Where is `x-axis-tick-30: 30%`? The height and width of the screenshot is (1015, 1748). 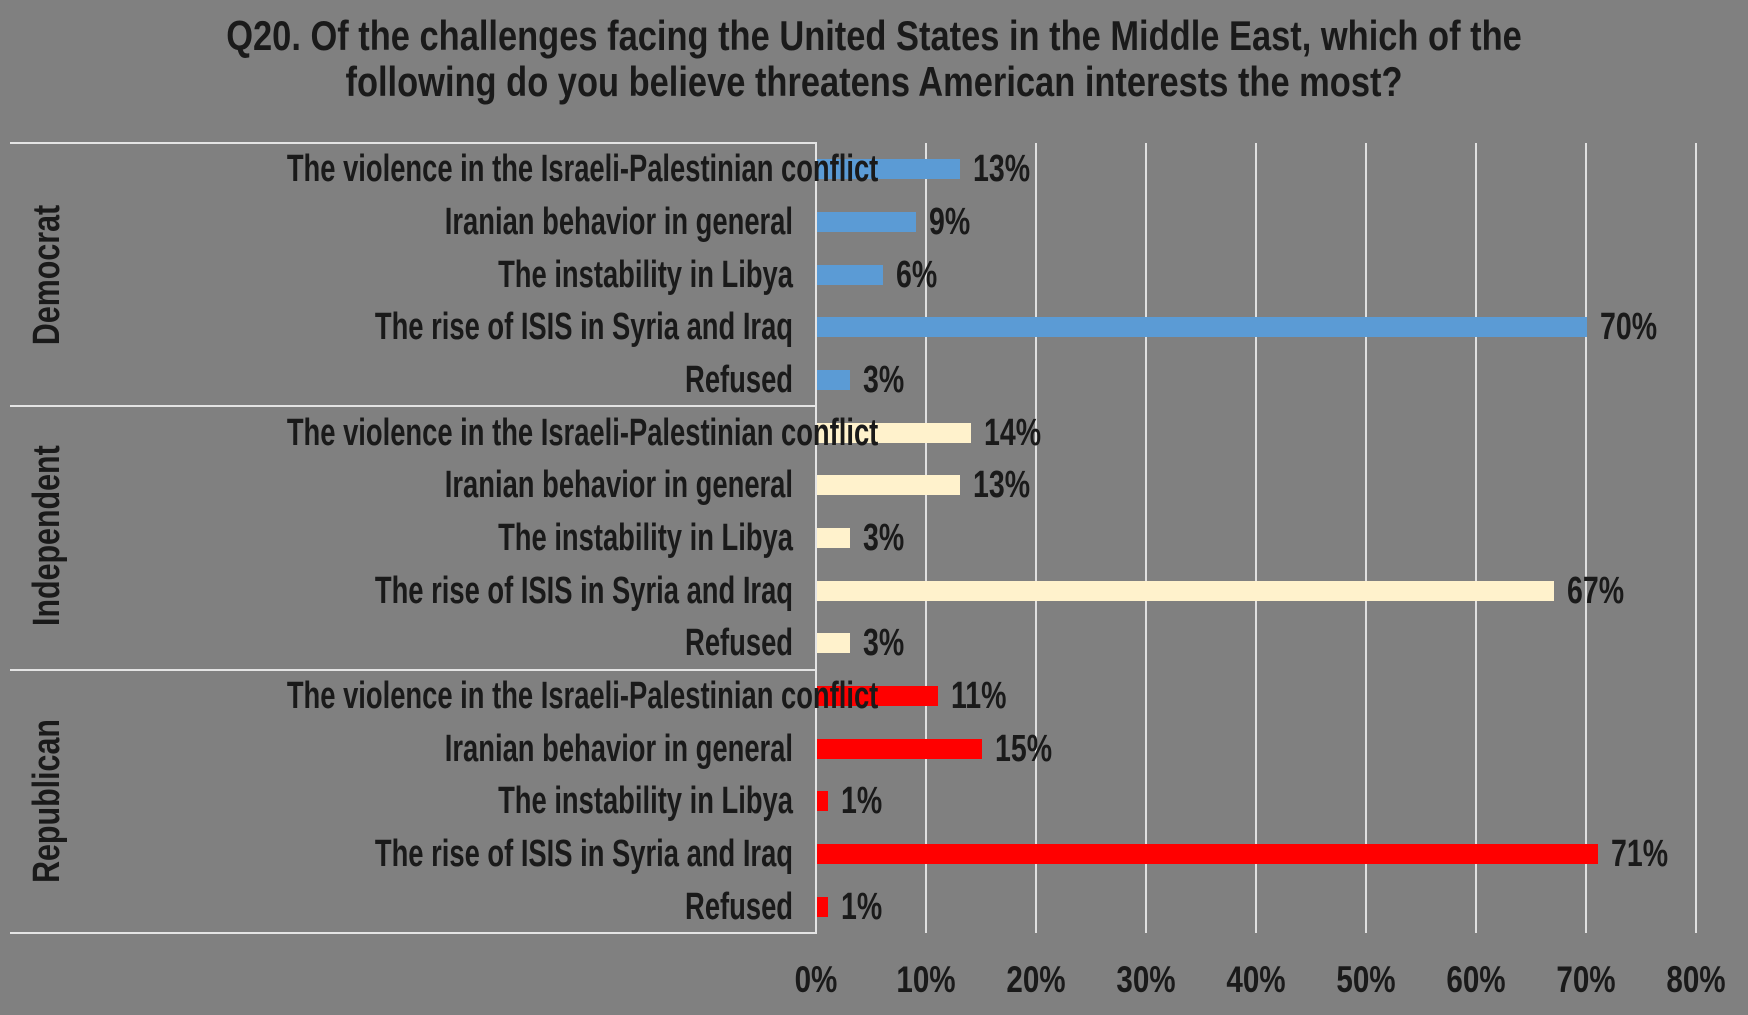 x-axis-tick-30: 30% is located at coordinates (1146, 979).